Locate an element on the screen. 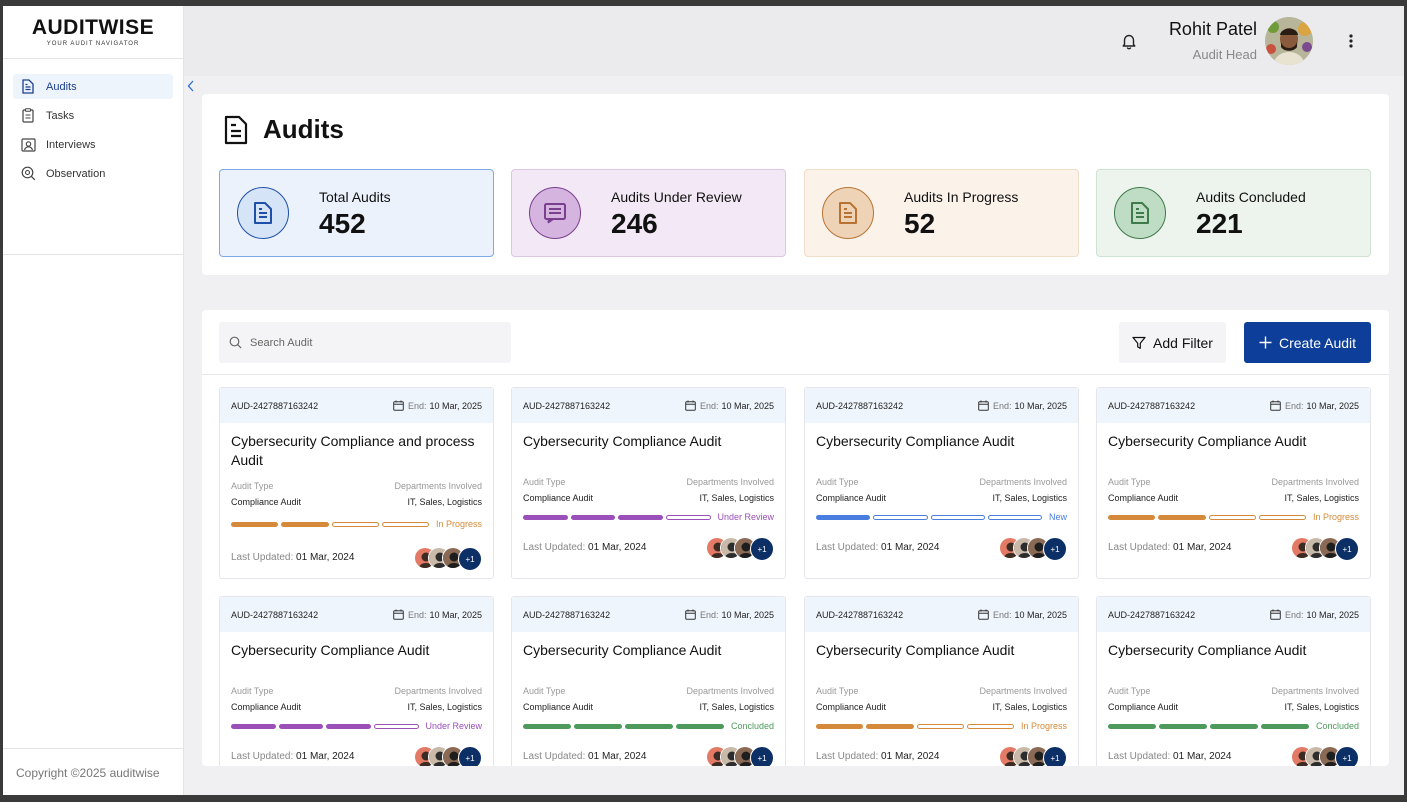 The height and width of the screenshot is (802, 1407). audit-id: AUD-2427887163242 is located at coordinates (567, 405).